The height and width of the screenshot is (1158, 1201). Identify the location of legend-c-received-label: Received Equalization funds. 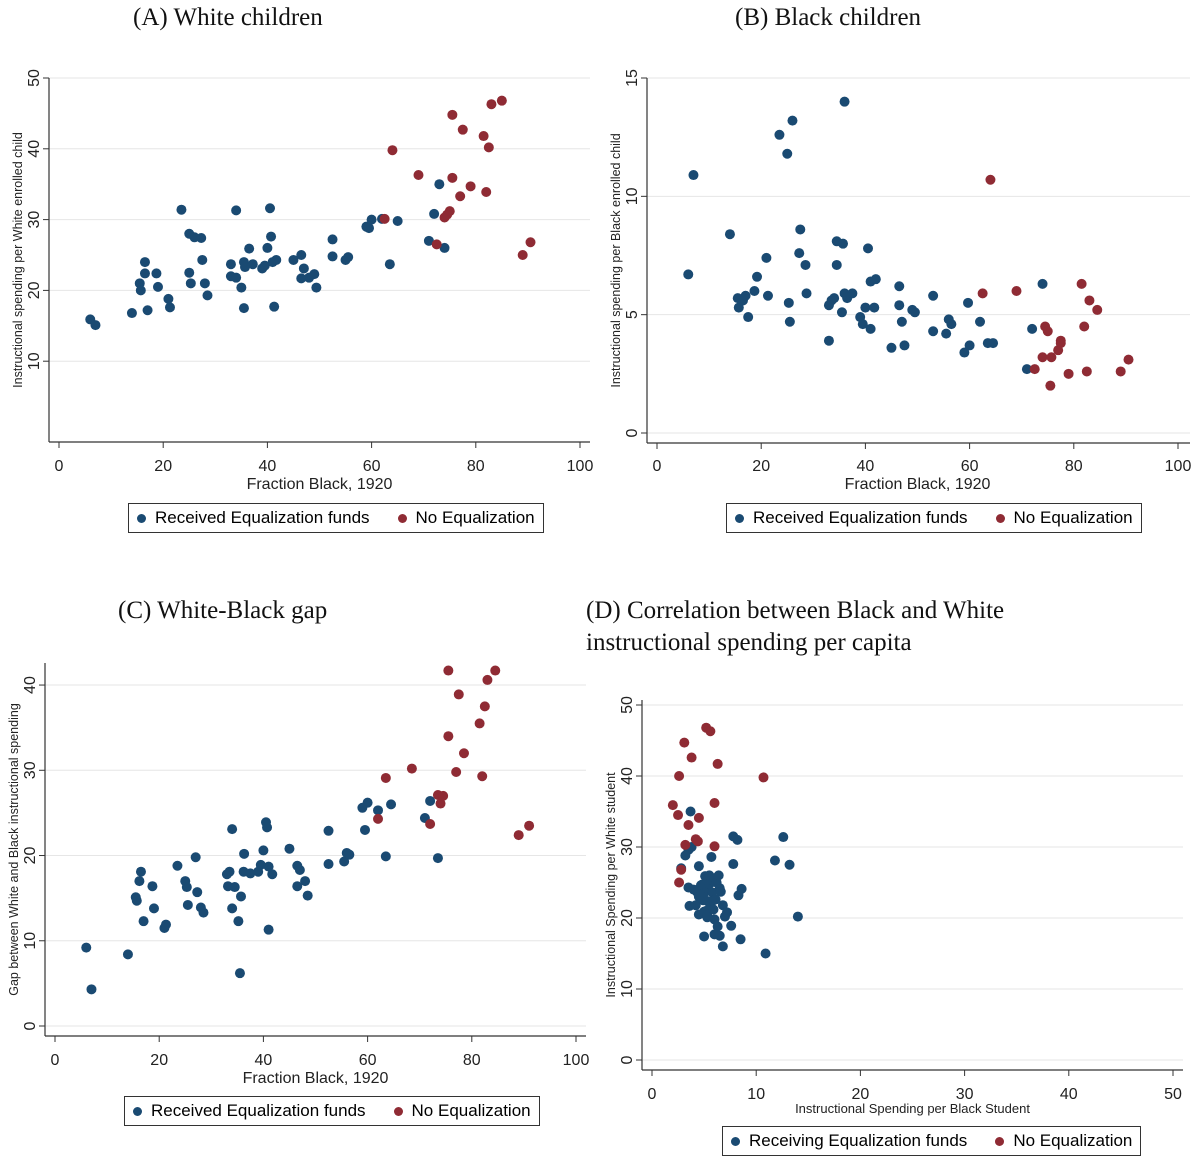
(258, 1110).